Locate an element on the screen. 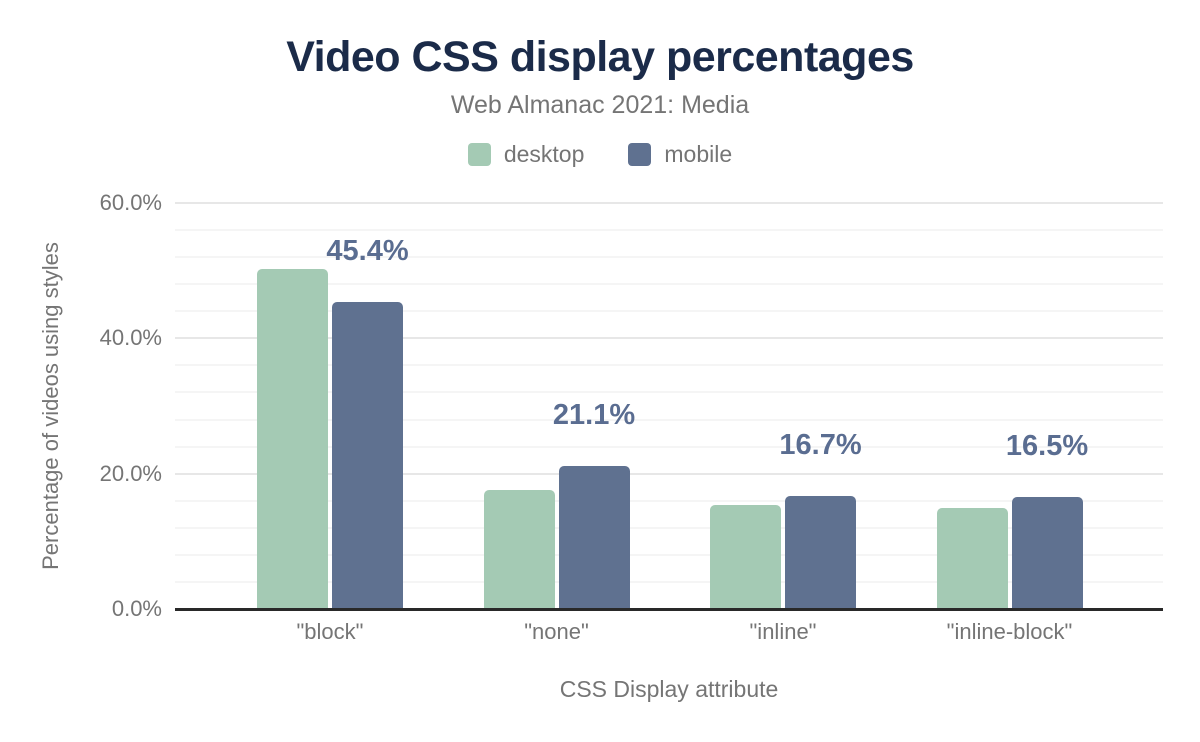  legend-item-desktop: desktop is located at coordinates (526, 154).